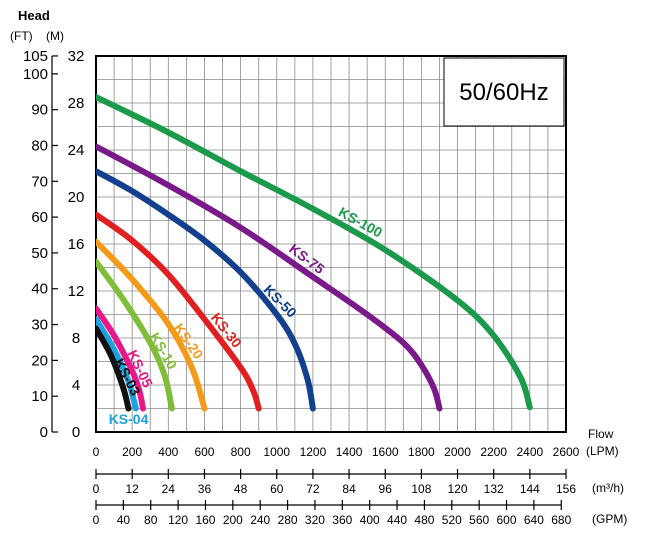 Image resolution: width=652 pixels, height=535 pixels. Describe the element at coordinates (76, 291) in the screenshot. I see `y-tick-label-m: 12` at that location.